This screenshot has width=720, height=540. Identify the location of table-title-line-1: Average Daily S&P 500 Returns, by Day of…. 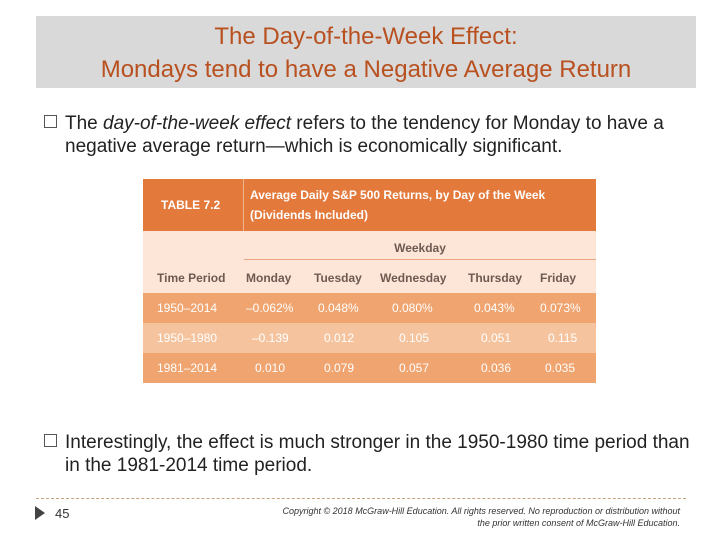
(398, 195).